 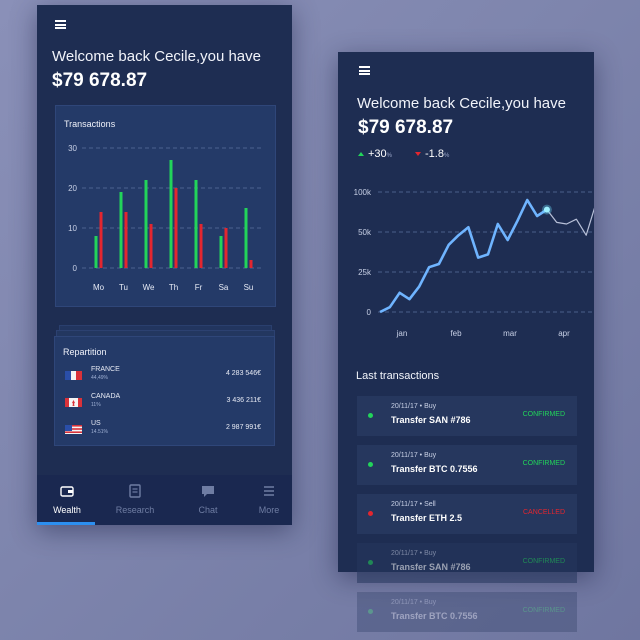 What do you see at coordinates (402, 333) in the screenshot?
I see `x-tick-label: jan` at bounding box center [402, 333].